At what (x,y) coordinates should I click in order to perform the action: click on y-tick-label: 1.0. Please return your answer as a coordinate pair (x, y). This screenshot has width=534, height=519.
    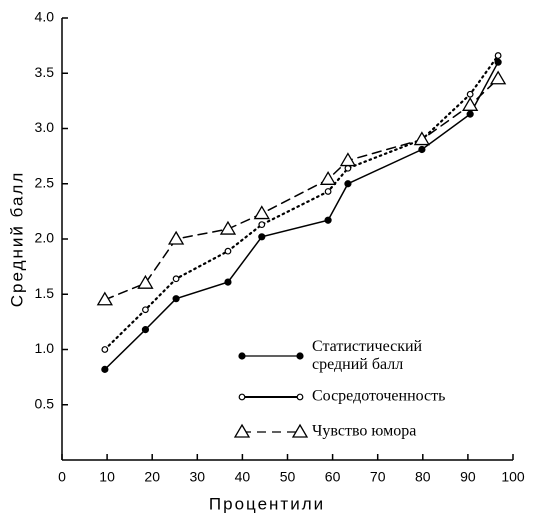
    Looking at the image, I should click on (45, 348).